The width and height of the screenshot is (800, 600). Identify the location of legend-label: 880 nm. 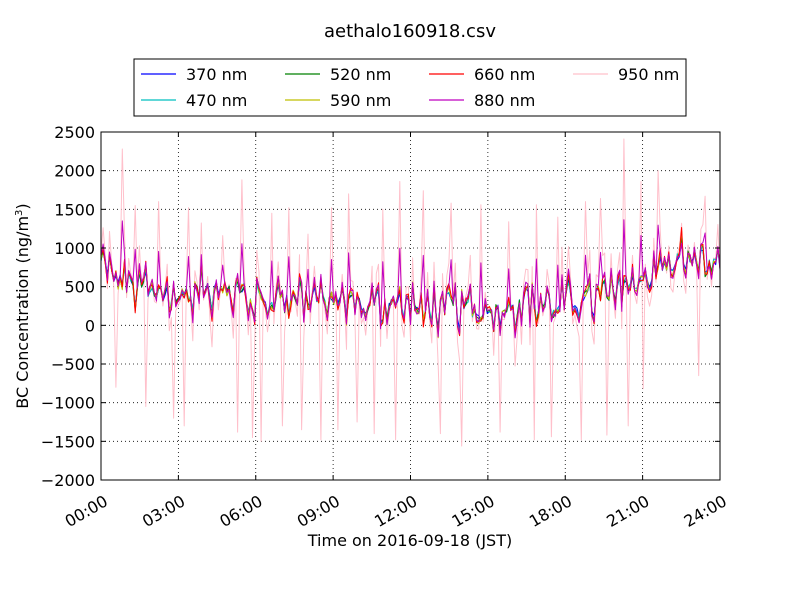
(504, 100).